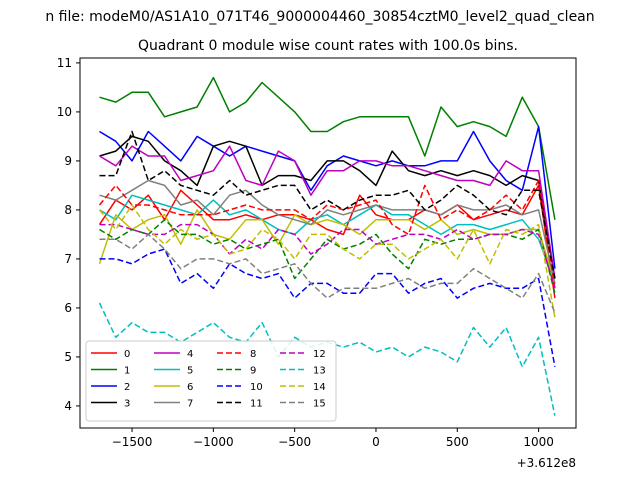 This screenshot has height=480, width=640. I want to click on y-tick-label: 9, so click(68, 161).